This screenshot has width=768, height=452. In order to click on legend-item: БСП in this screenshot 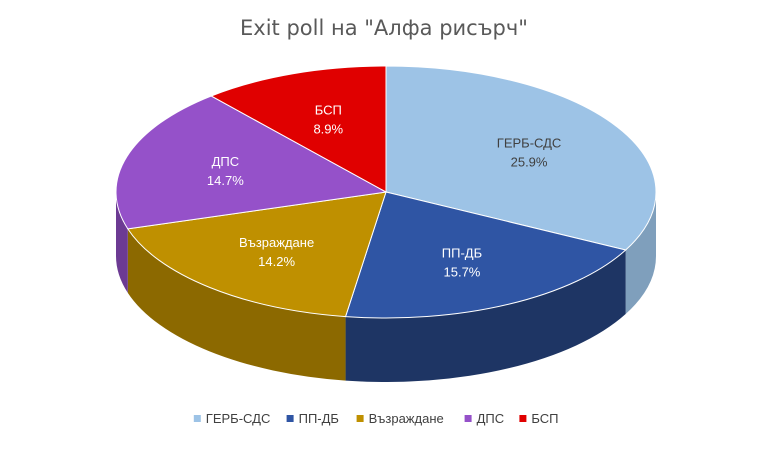, I will do `click(539, 418)`.